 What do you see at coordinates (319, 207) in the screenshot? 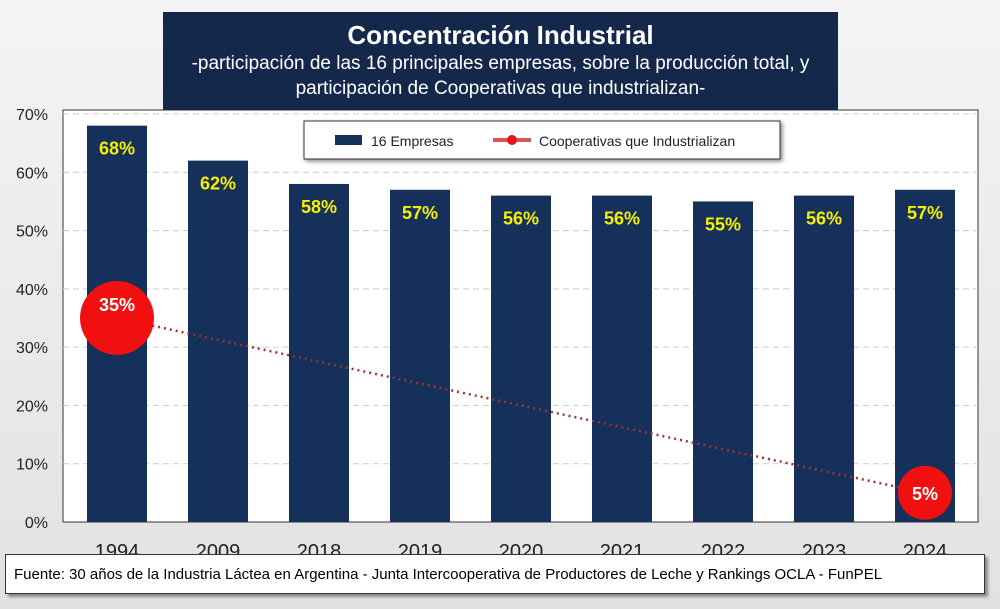
I see `bar-label: 58%` at bounding box center [319, 207].